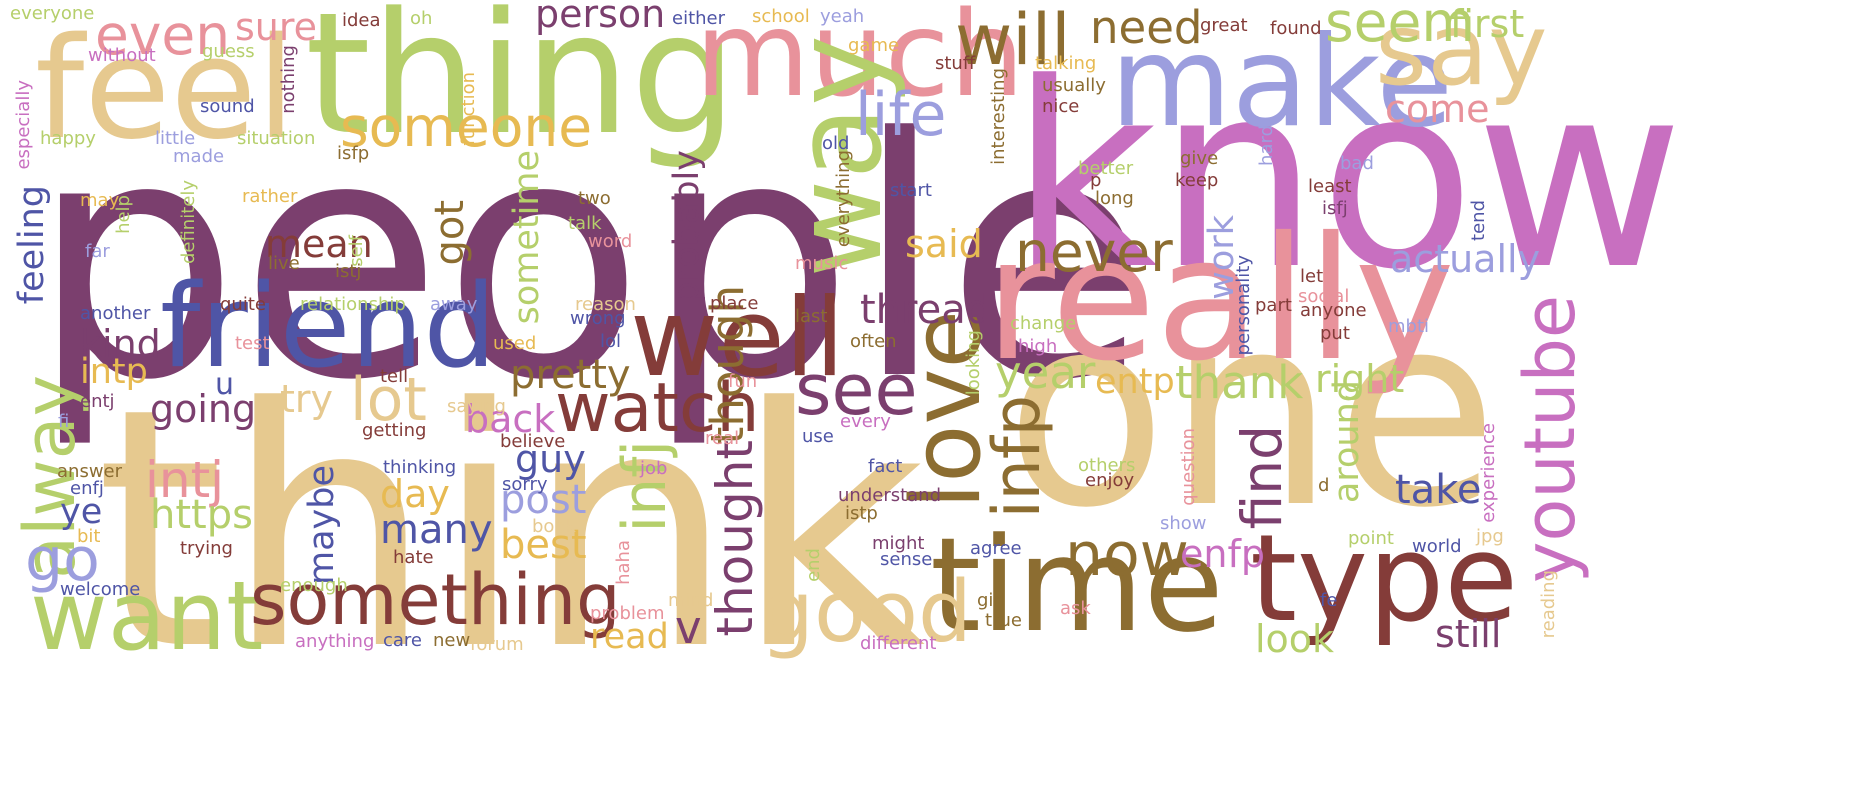  I want to click on cloud-word: watch, so click(657, 408).